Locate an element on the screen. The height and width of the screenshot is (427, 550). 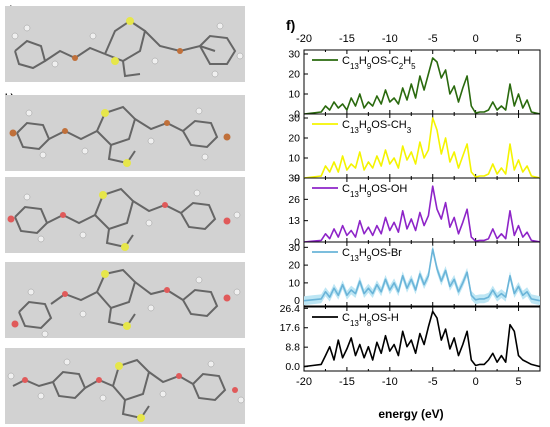
legend-label: C13H9OS-C2H5 is located at coordinates (379, 63).